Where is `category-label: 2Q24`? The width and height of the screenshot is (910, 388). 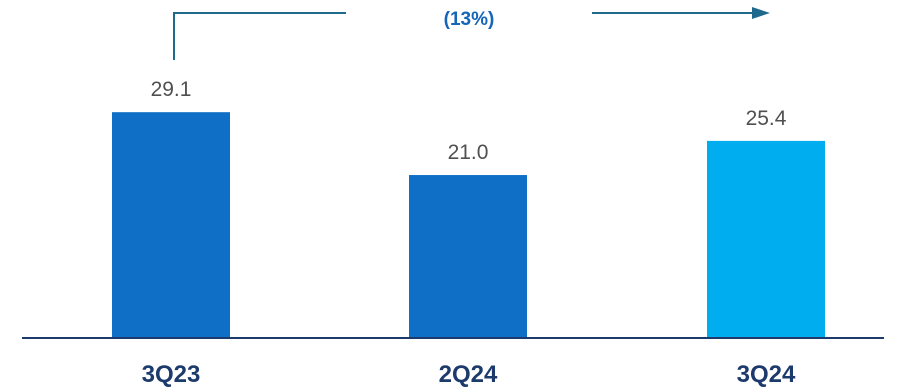 category-label: 2Q24 is located at coordinates (468, 374).